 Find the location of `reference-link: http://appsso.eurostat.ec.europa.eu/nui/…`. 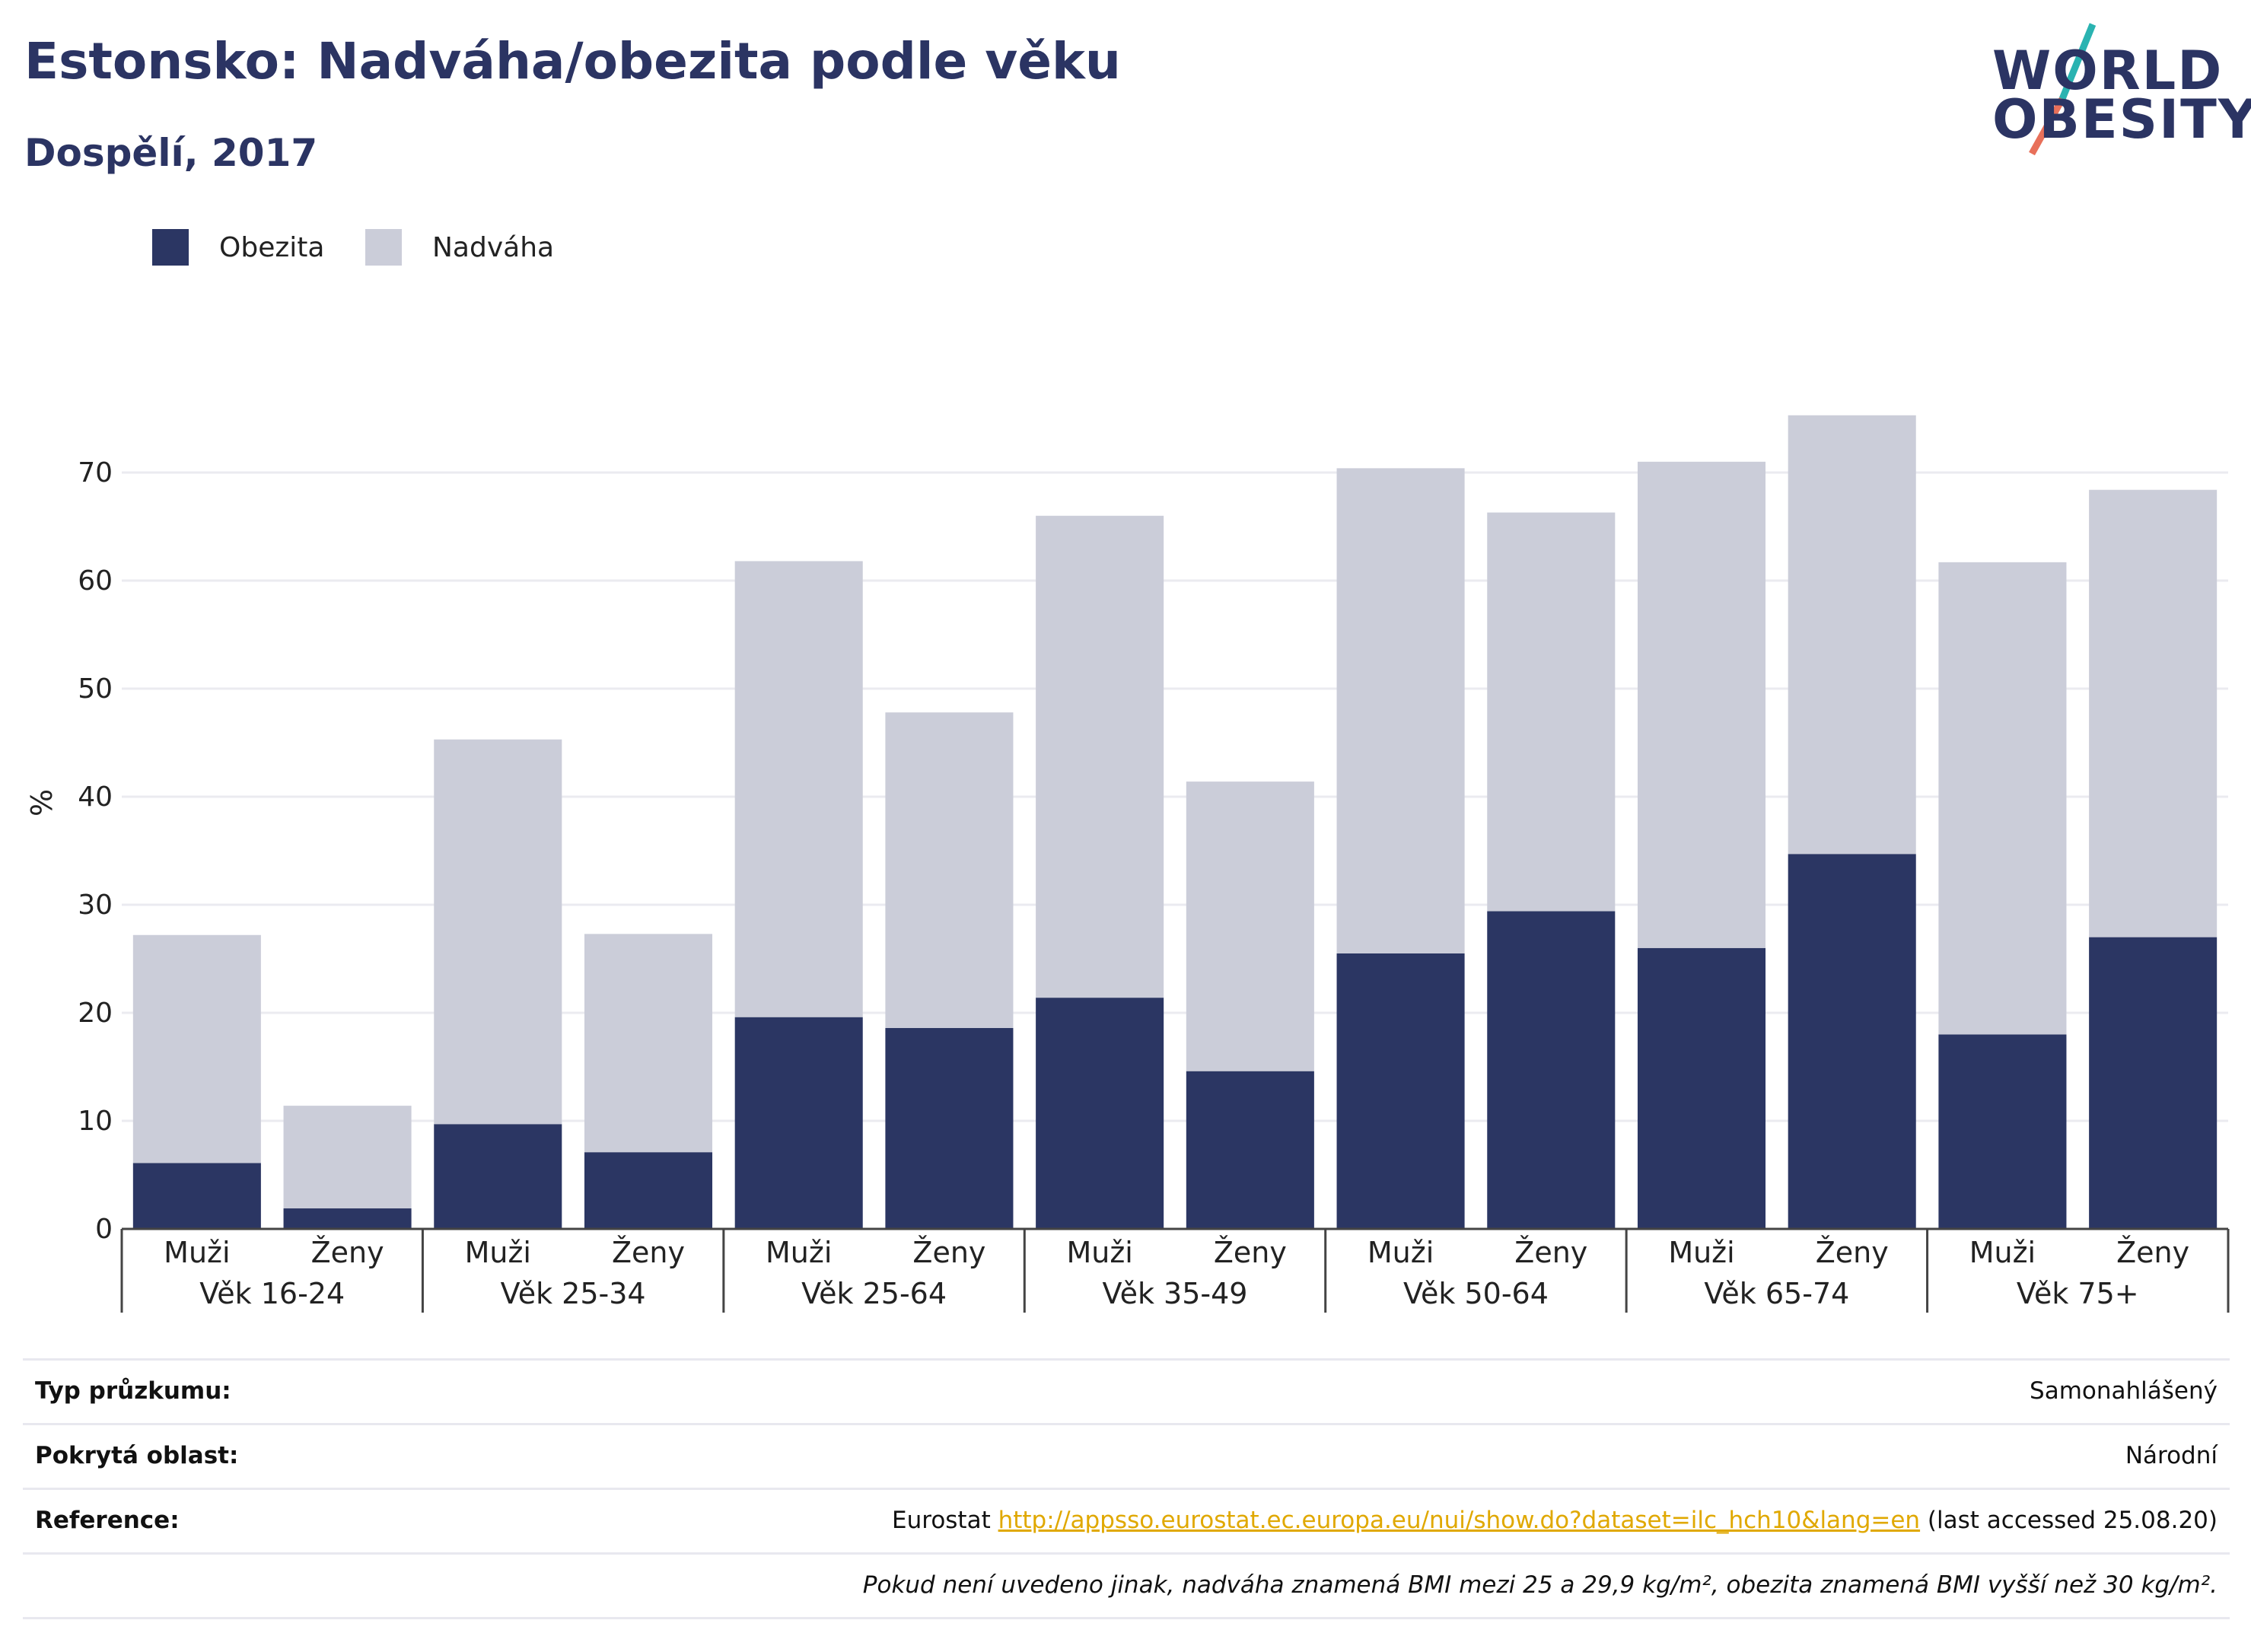

reference-link: http://appsso.eurostat.ec.europa.eu/nui/… is located at coordinates (1459, 1520).